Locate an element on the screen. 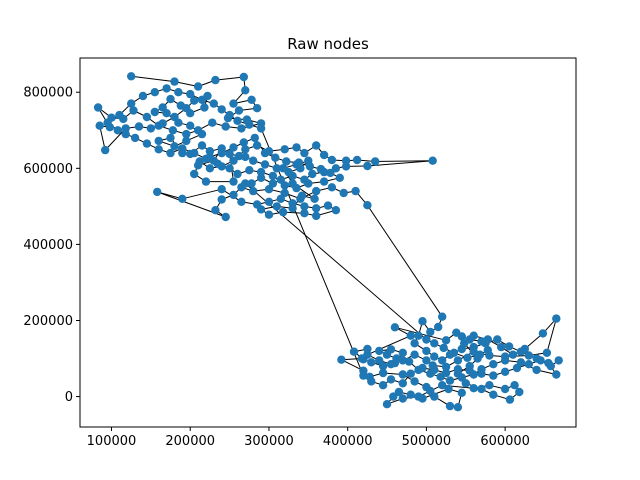 The image size is (640, 480). x-tick-label: 200000 is located at coordinates (190, 441).